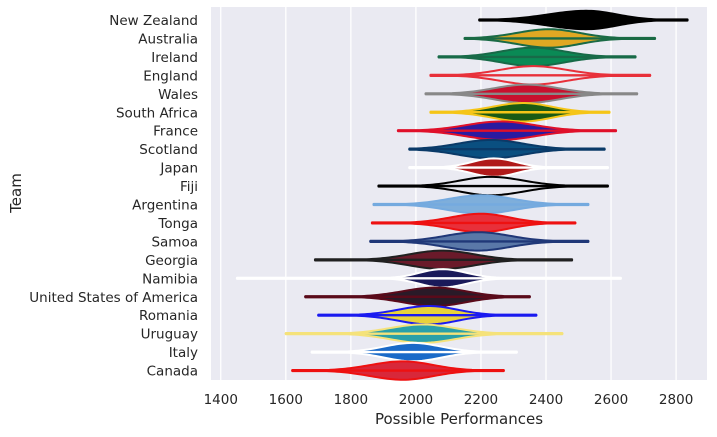  Describe the element at coordinates (153, 21) in the screenshot. I see `y-tick-label: New Zealand` at that location.